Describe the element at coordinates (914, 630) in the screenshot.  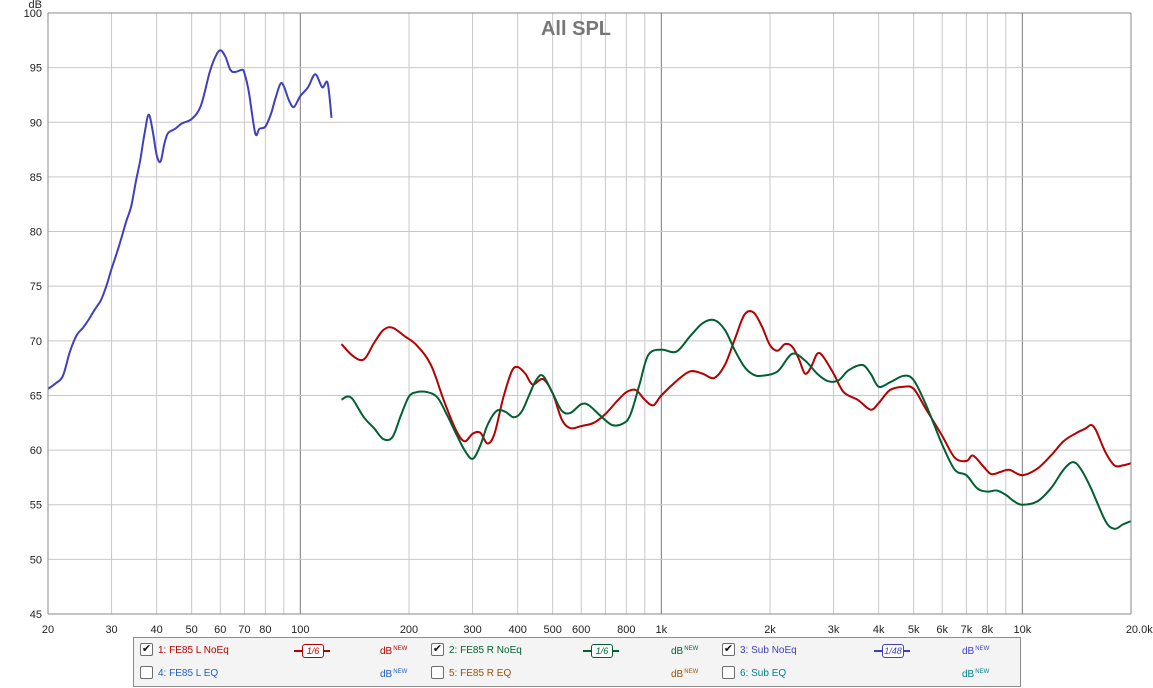
I see `x-tick-label: 5k` at that location.